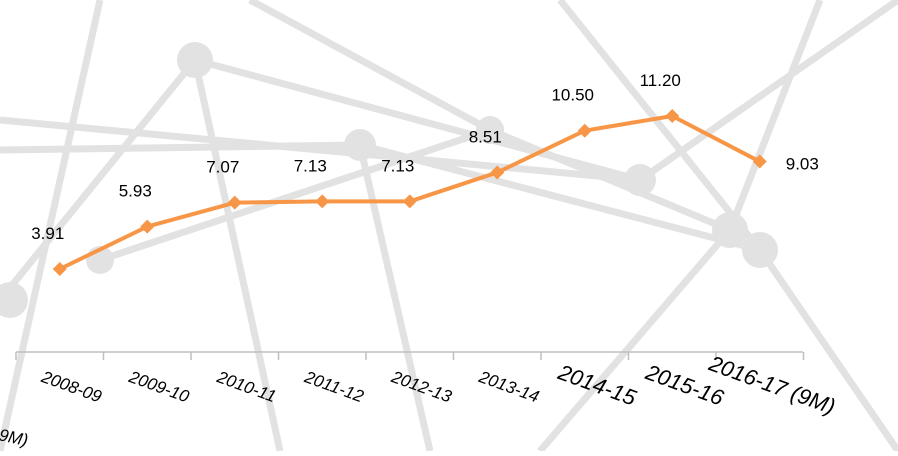 This screenshot has width=898, height=456. I want to click on data-label: 5.93, so click(135, 191).